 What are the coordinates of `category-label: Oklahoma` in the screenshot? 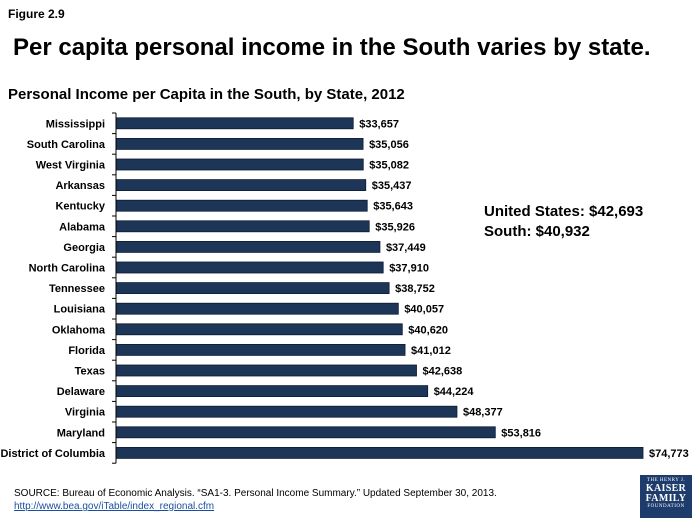 It's located at (79, 330).